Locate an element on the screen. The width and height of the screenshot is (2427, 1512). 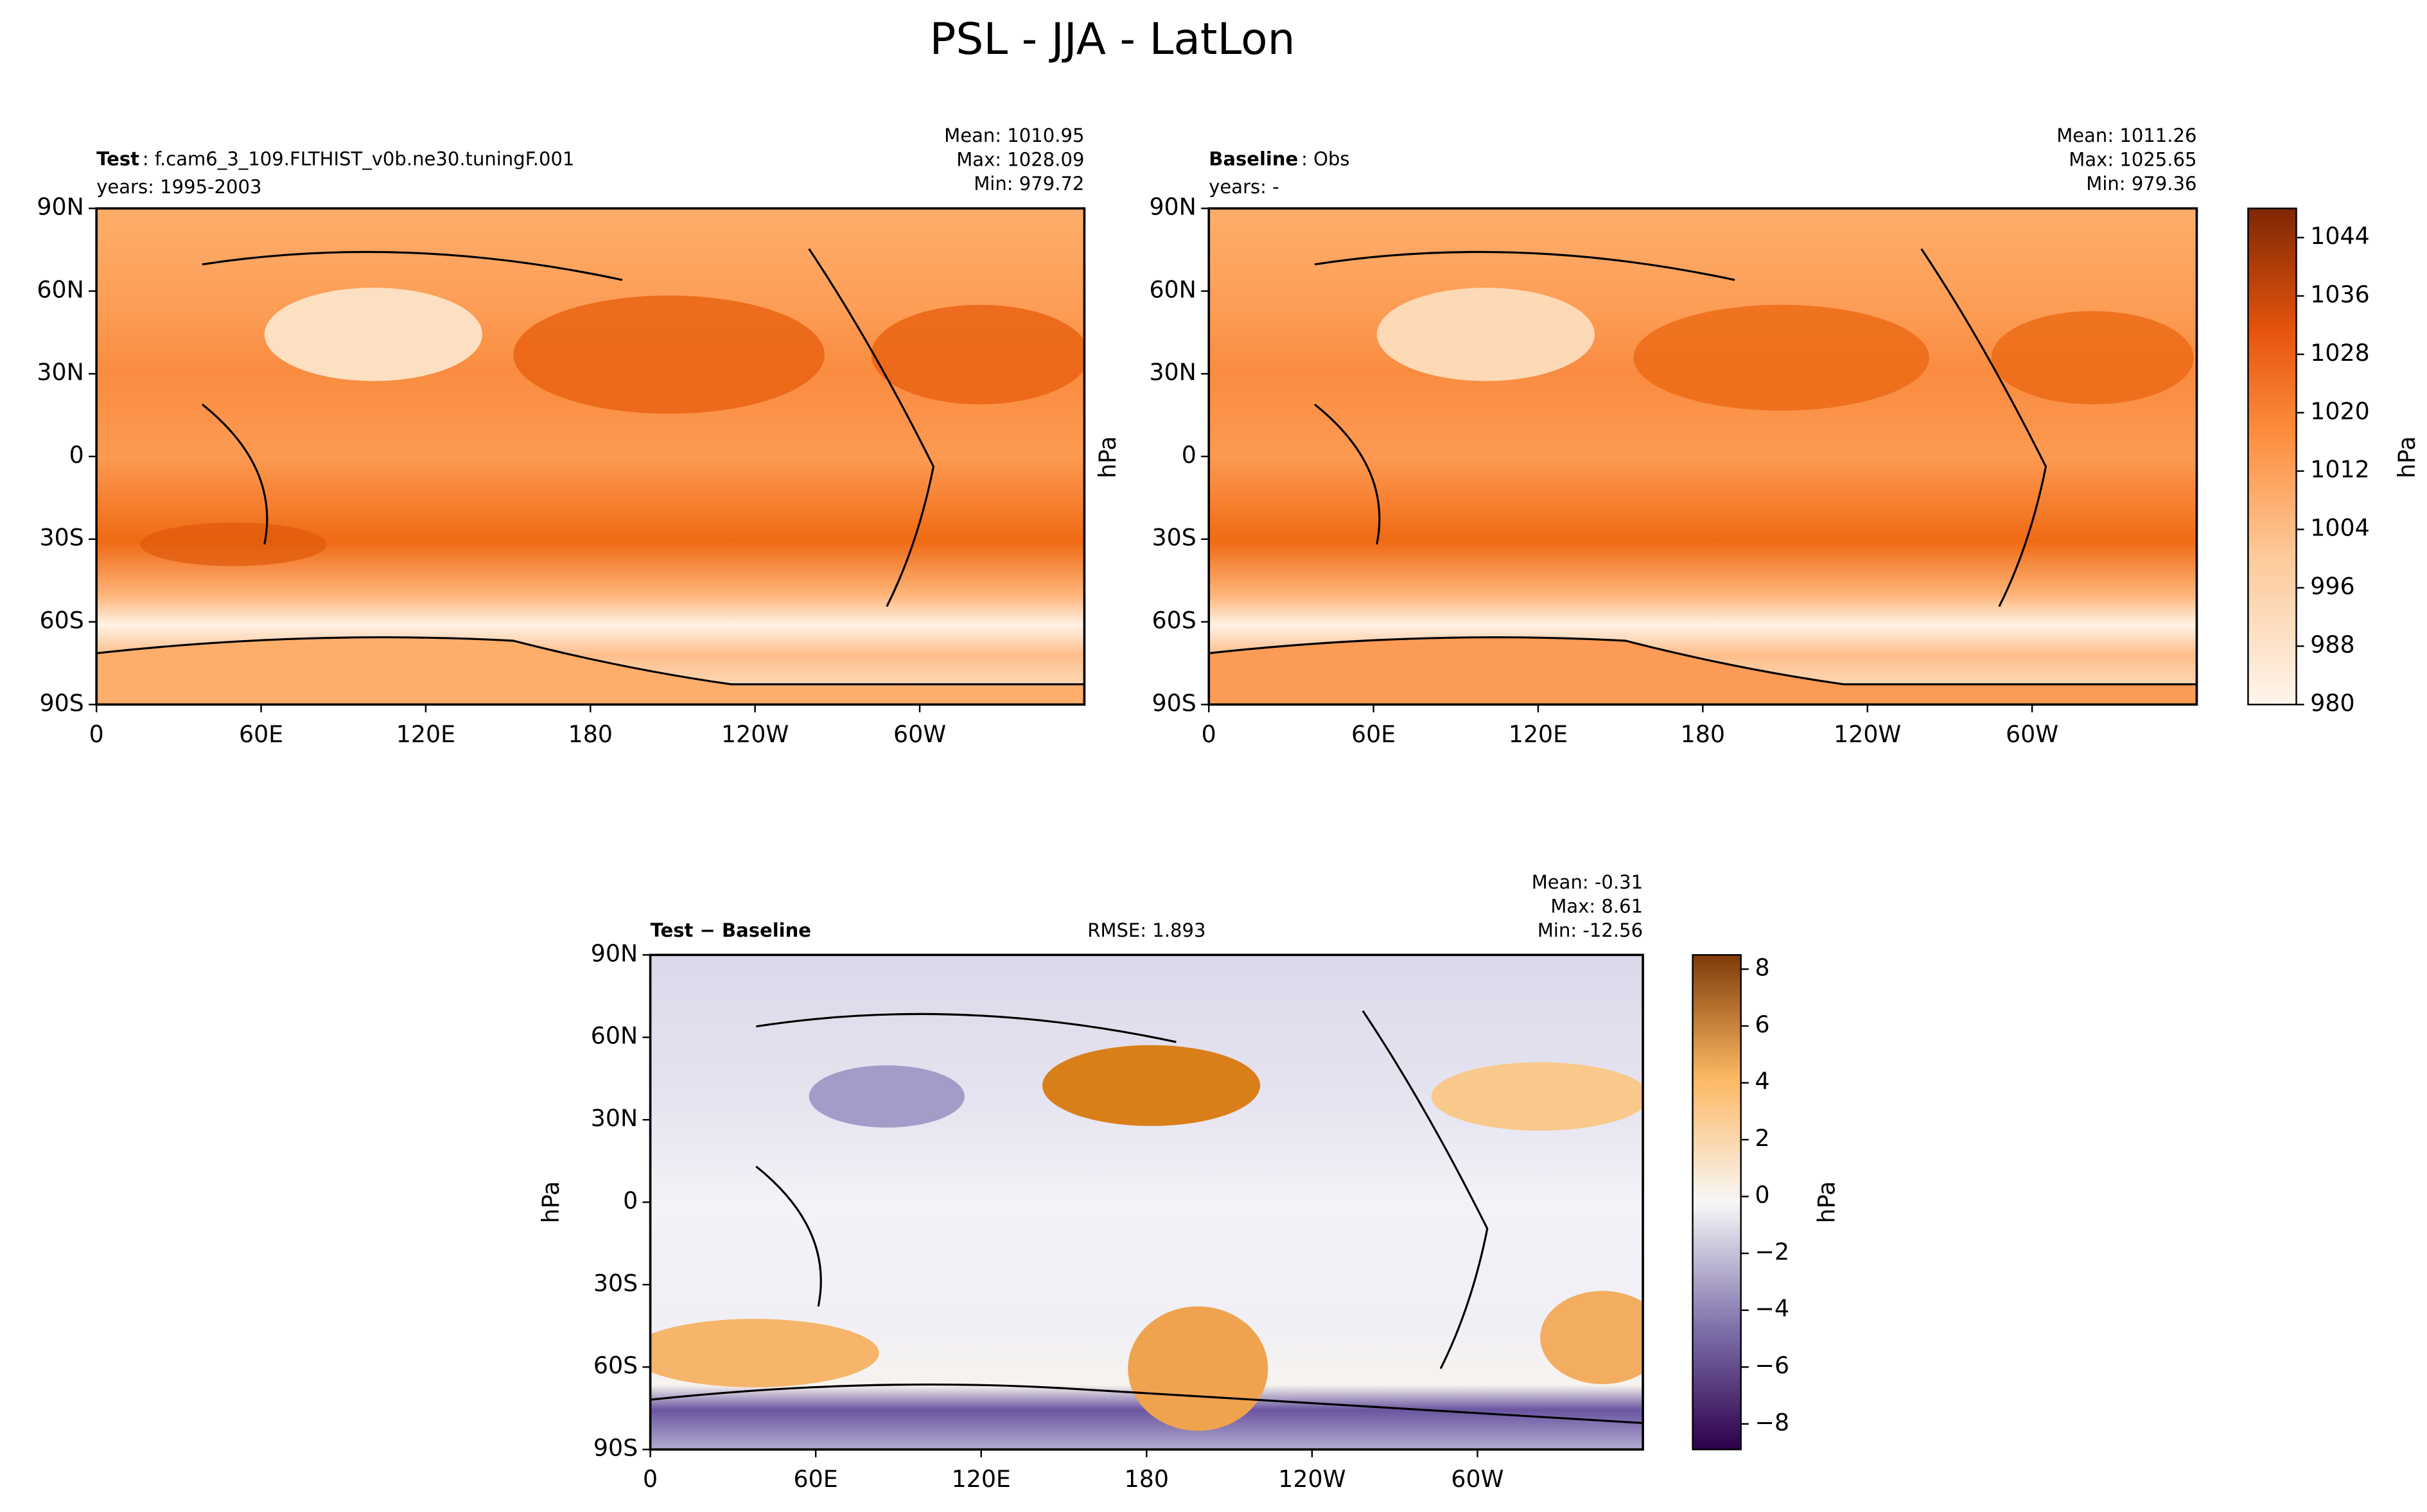
colorbar-tick-label: −2 is located at coordinates (1772, 1251).